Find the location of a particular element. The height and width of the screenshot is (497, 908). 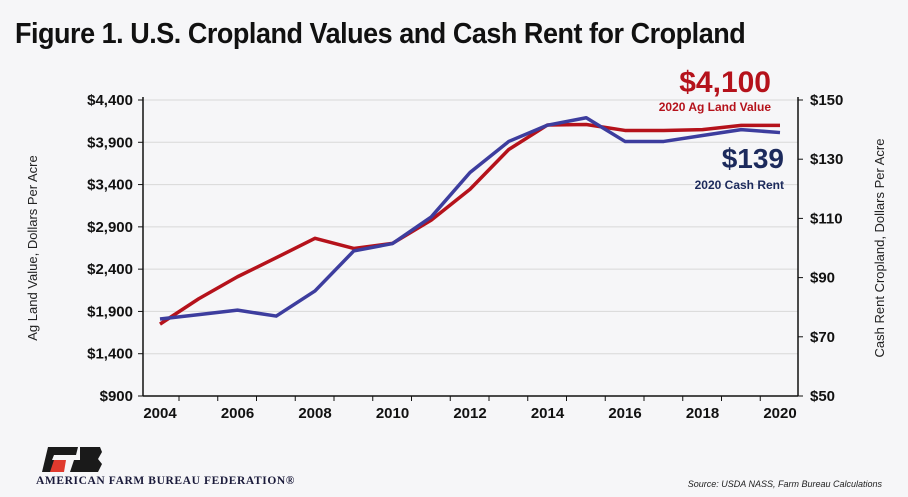

x-tick-label: 2020 is located at coordinates (779, 413).